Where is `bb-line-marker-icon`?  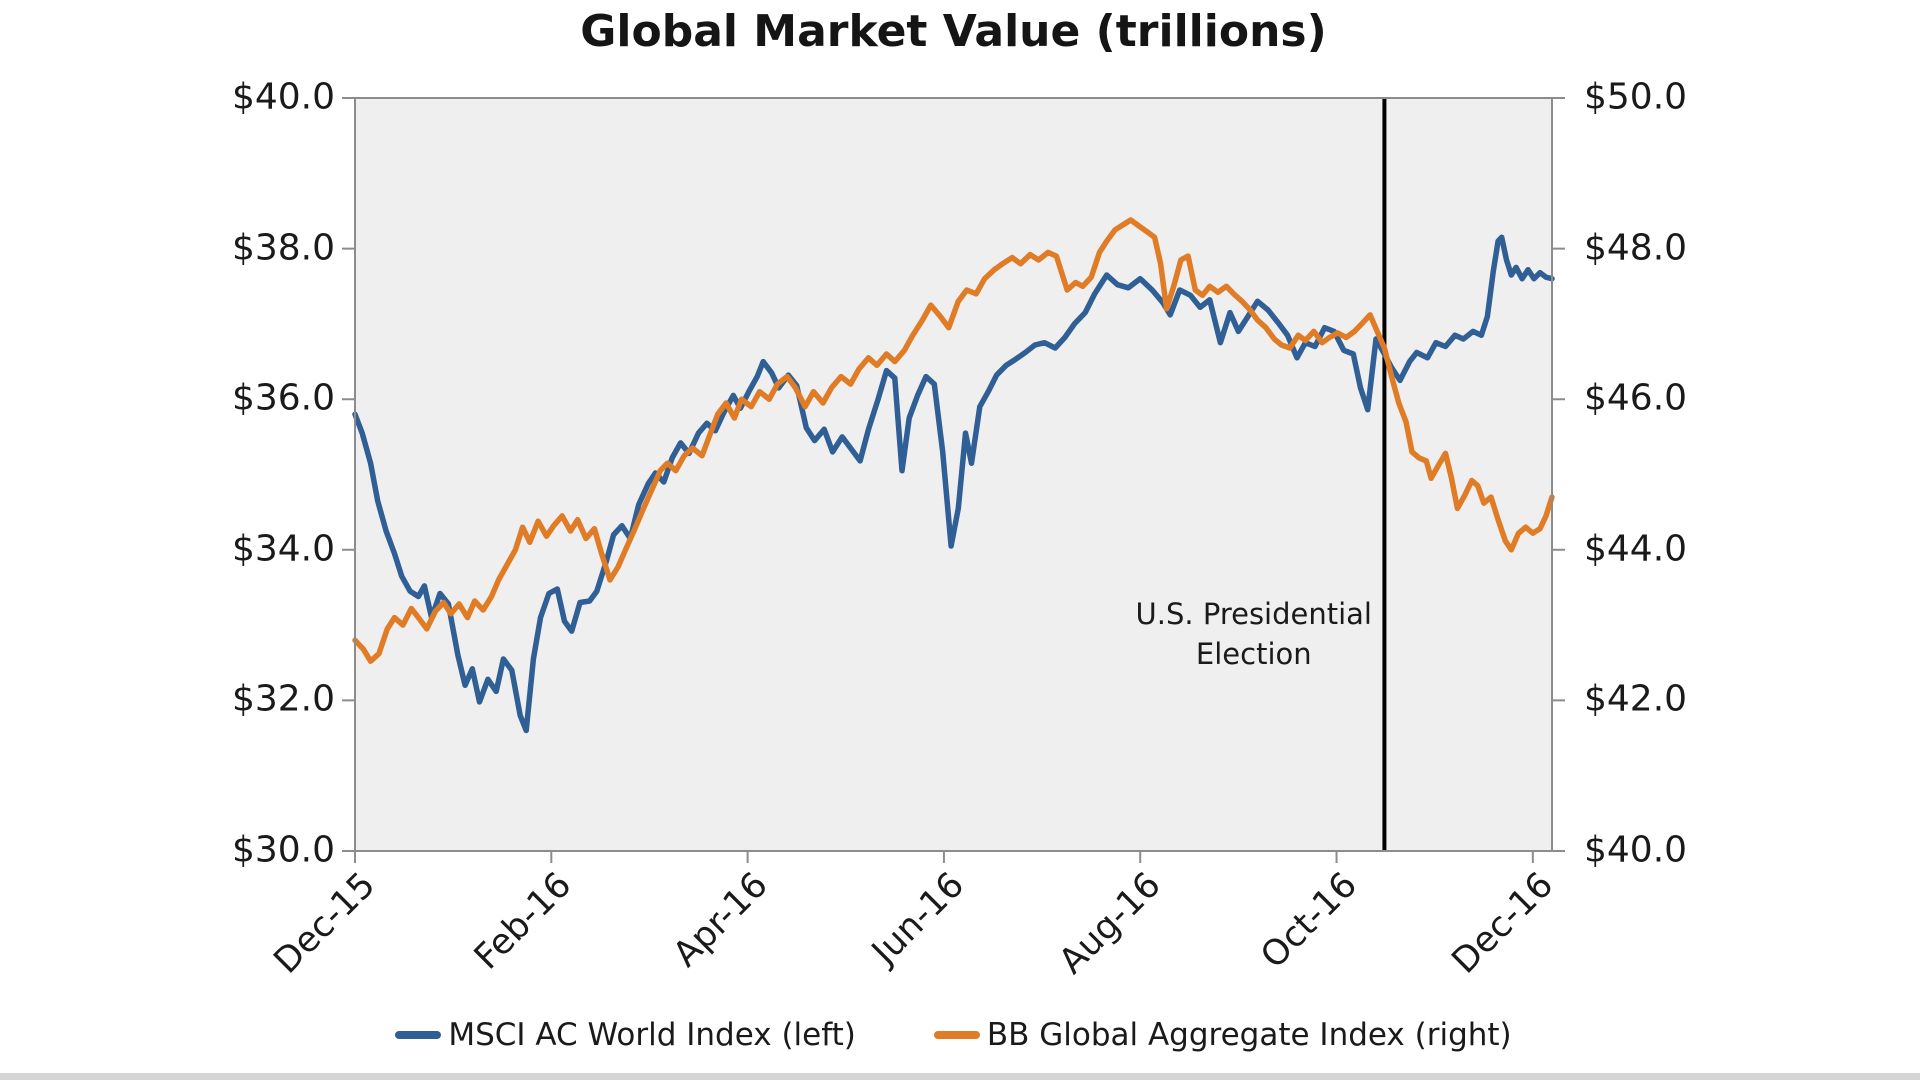
bb-line-marker-icon is located at coordinates (956, 1035).